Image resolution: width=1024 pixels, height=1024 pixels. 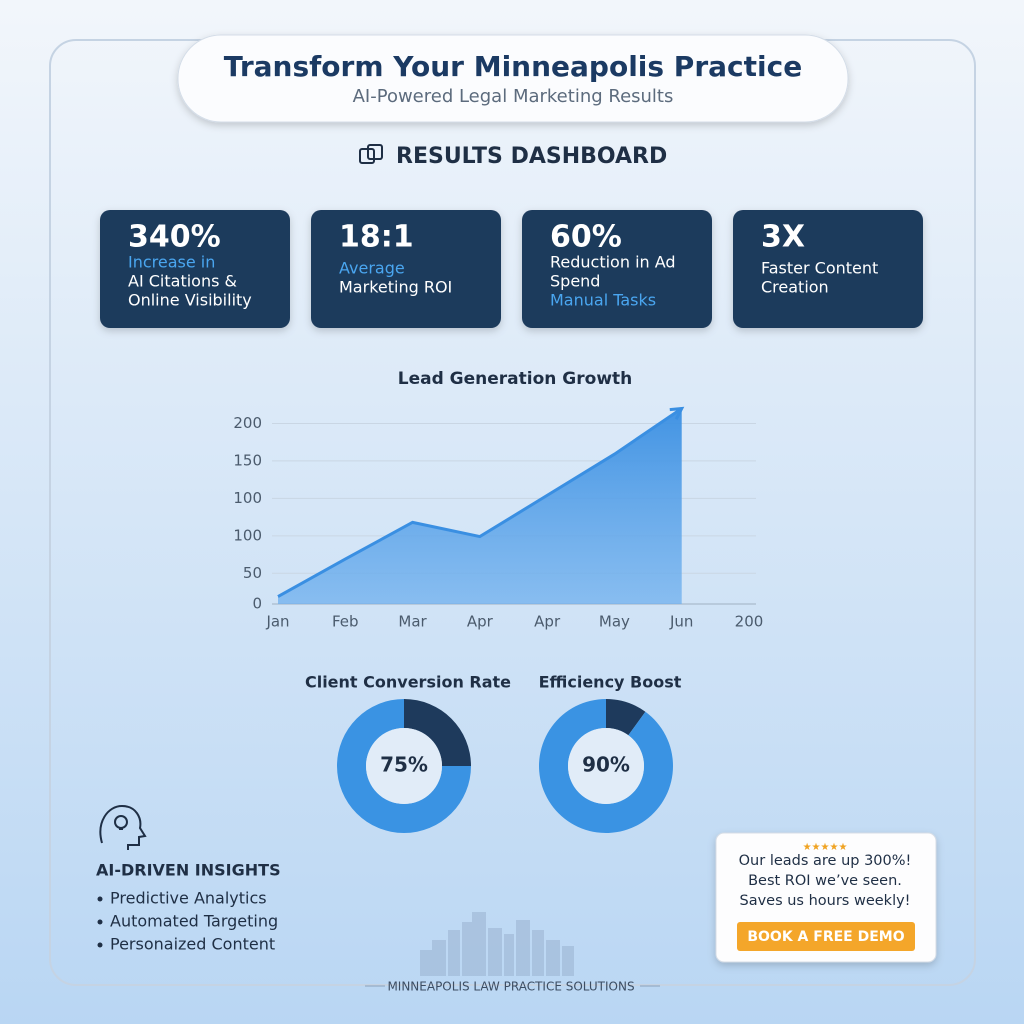 I want to click on y-tick-label: 150, so click(x=247, y=460).